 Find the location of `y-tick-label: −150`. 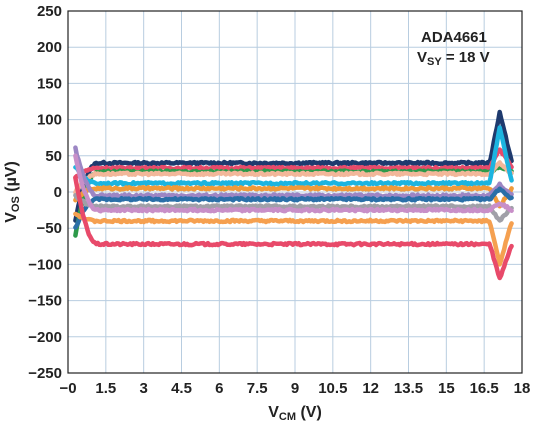

y-tick-label: −150 is located at coordinates (45, 301).